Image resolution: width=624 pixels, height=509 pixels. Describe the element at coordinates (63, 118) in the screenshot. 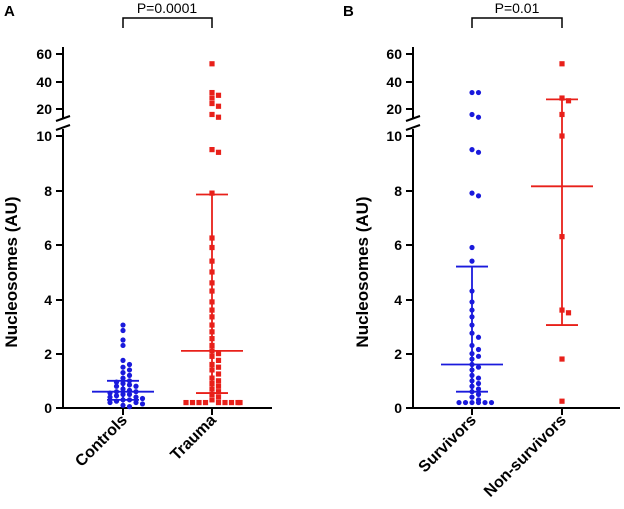

I see `panel-a-axis-break-top` at that location.